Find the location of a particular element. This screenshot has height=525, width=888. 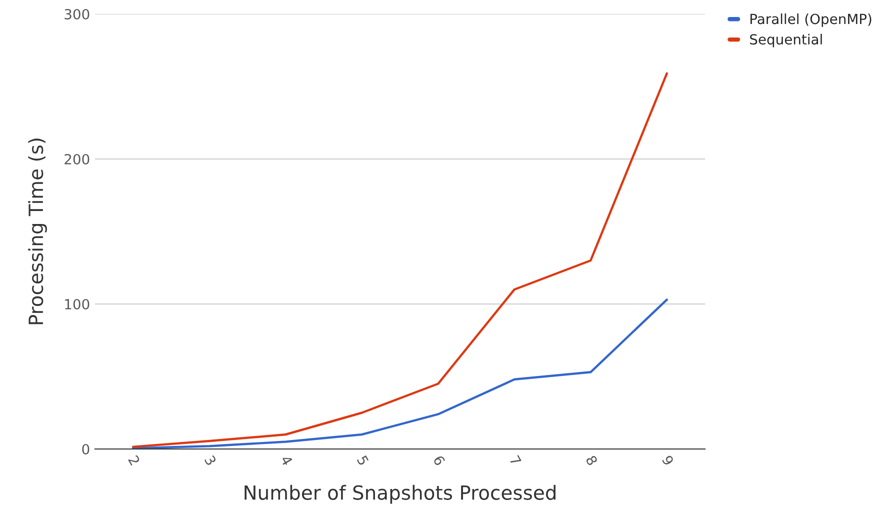

y-tick-label: 100 is located at coordinates (77, 304).